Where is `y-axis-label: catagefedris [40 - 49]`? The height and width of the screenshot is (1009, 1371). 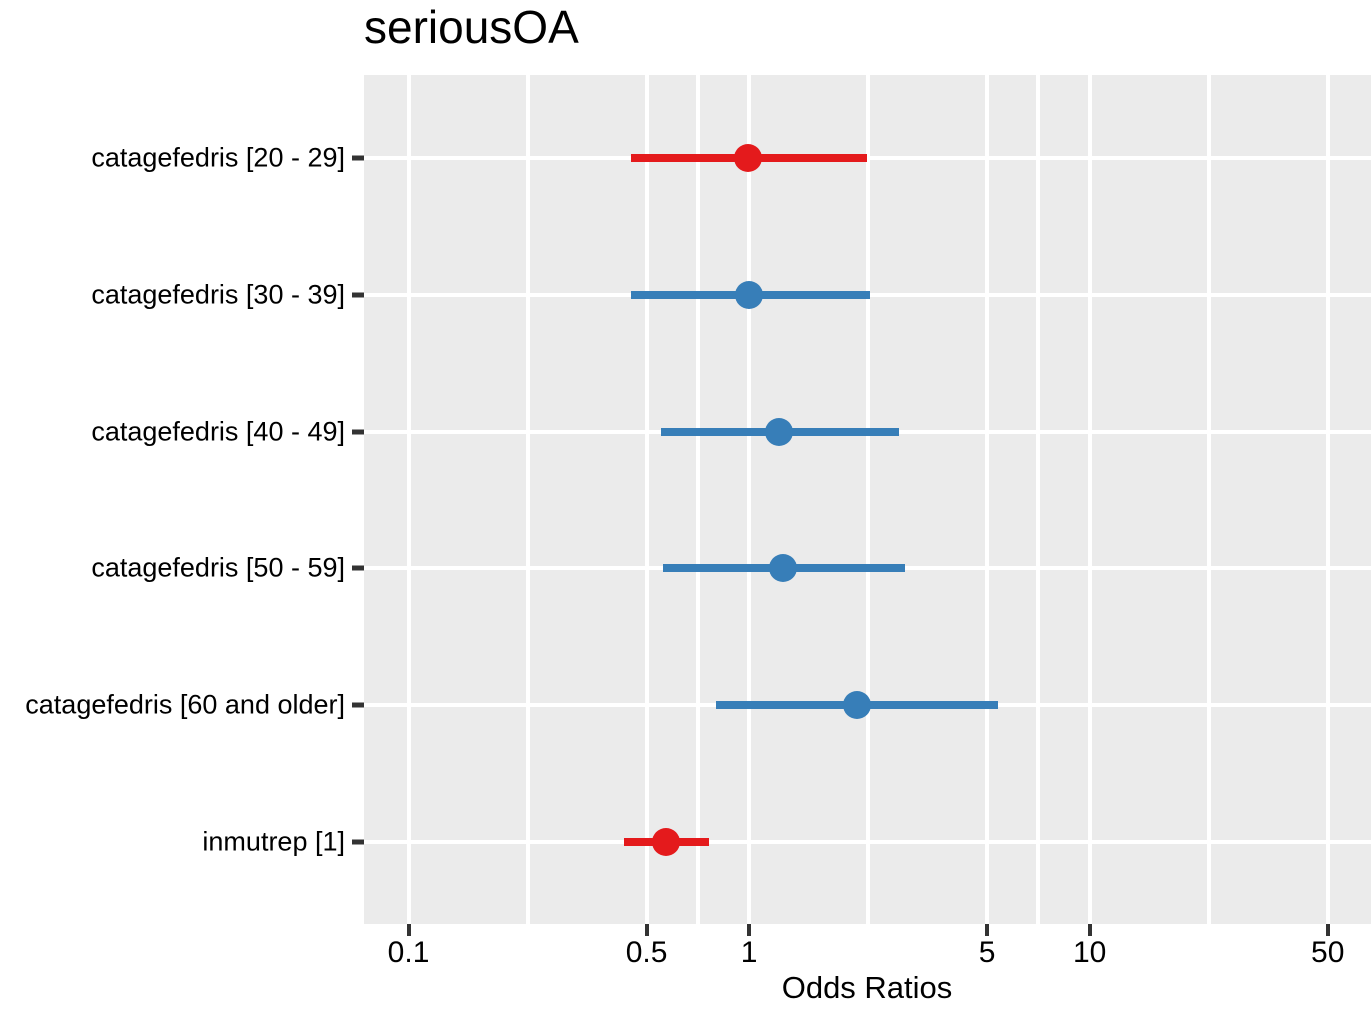 y-axis-label: catagefedris [40 - 49] is located at coordinates (218, 431).